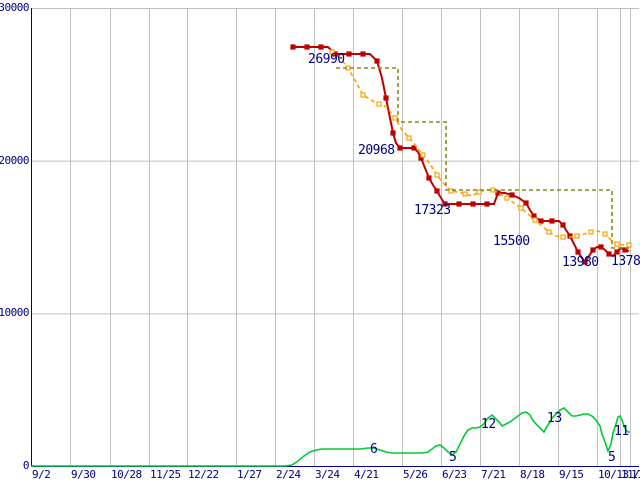 This screenshot has height=481, width=640. What do you see at coordinates (326, 59) in the screenshot?
I see `data-point-label: 26990` at bounding box center [326, 59].